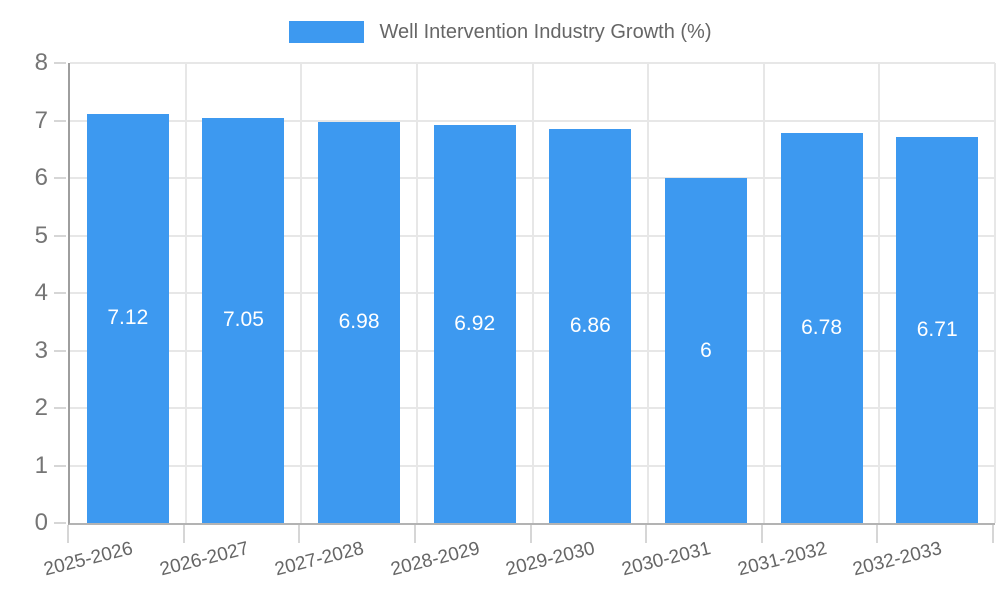 The image size is (1000, 600). What do you see at coordinates (41, 522) in the screenshot?
I see `y-tick-label: 0` at bounding box center [41, 522].